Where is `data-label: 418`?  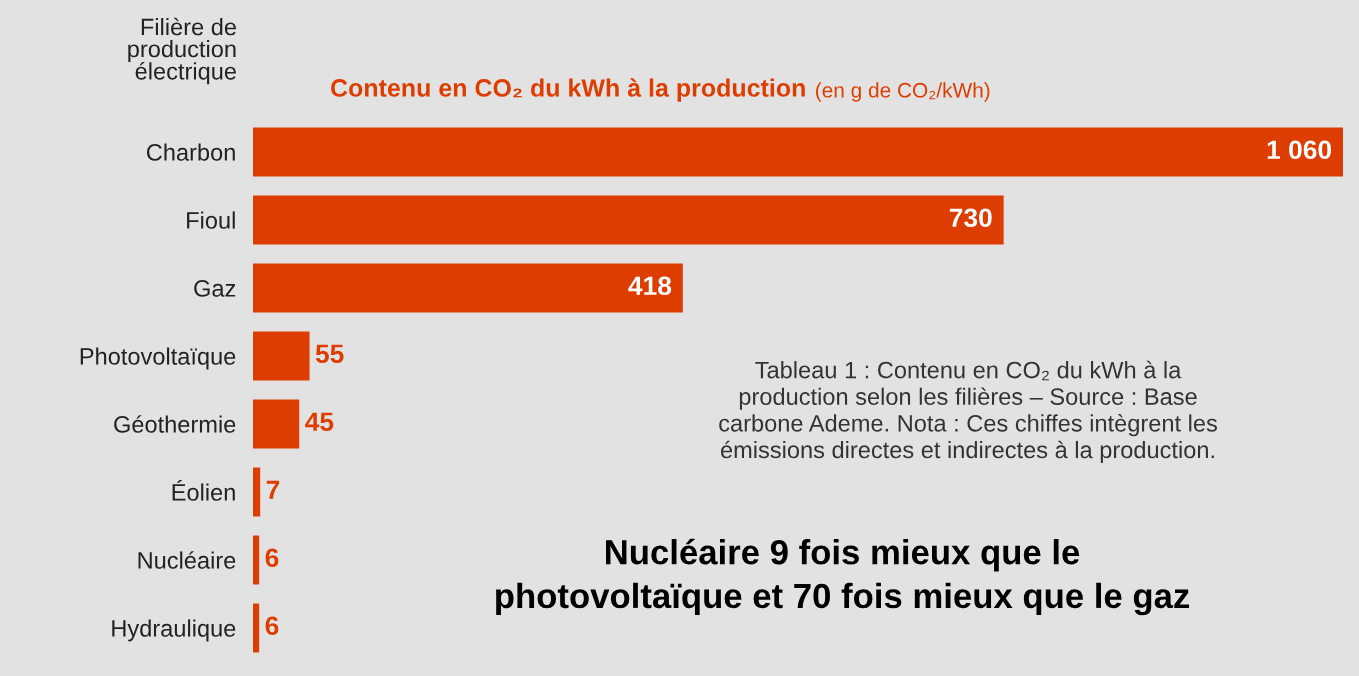 data-label: 418 is located at coordinates (650, 286).